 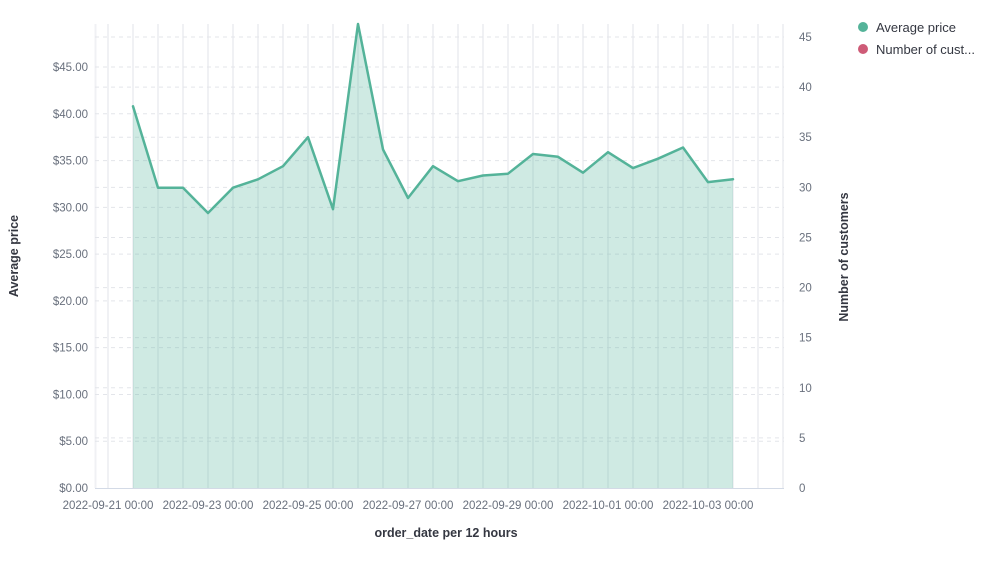 I want to click on legend-label: Average price, so click(x=916, y=27).